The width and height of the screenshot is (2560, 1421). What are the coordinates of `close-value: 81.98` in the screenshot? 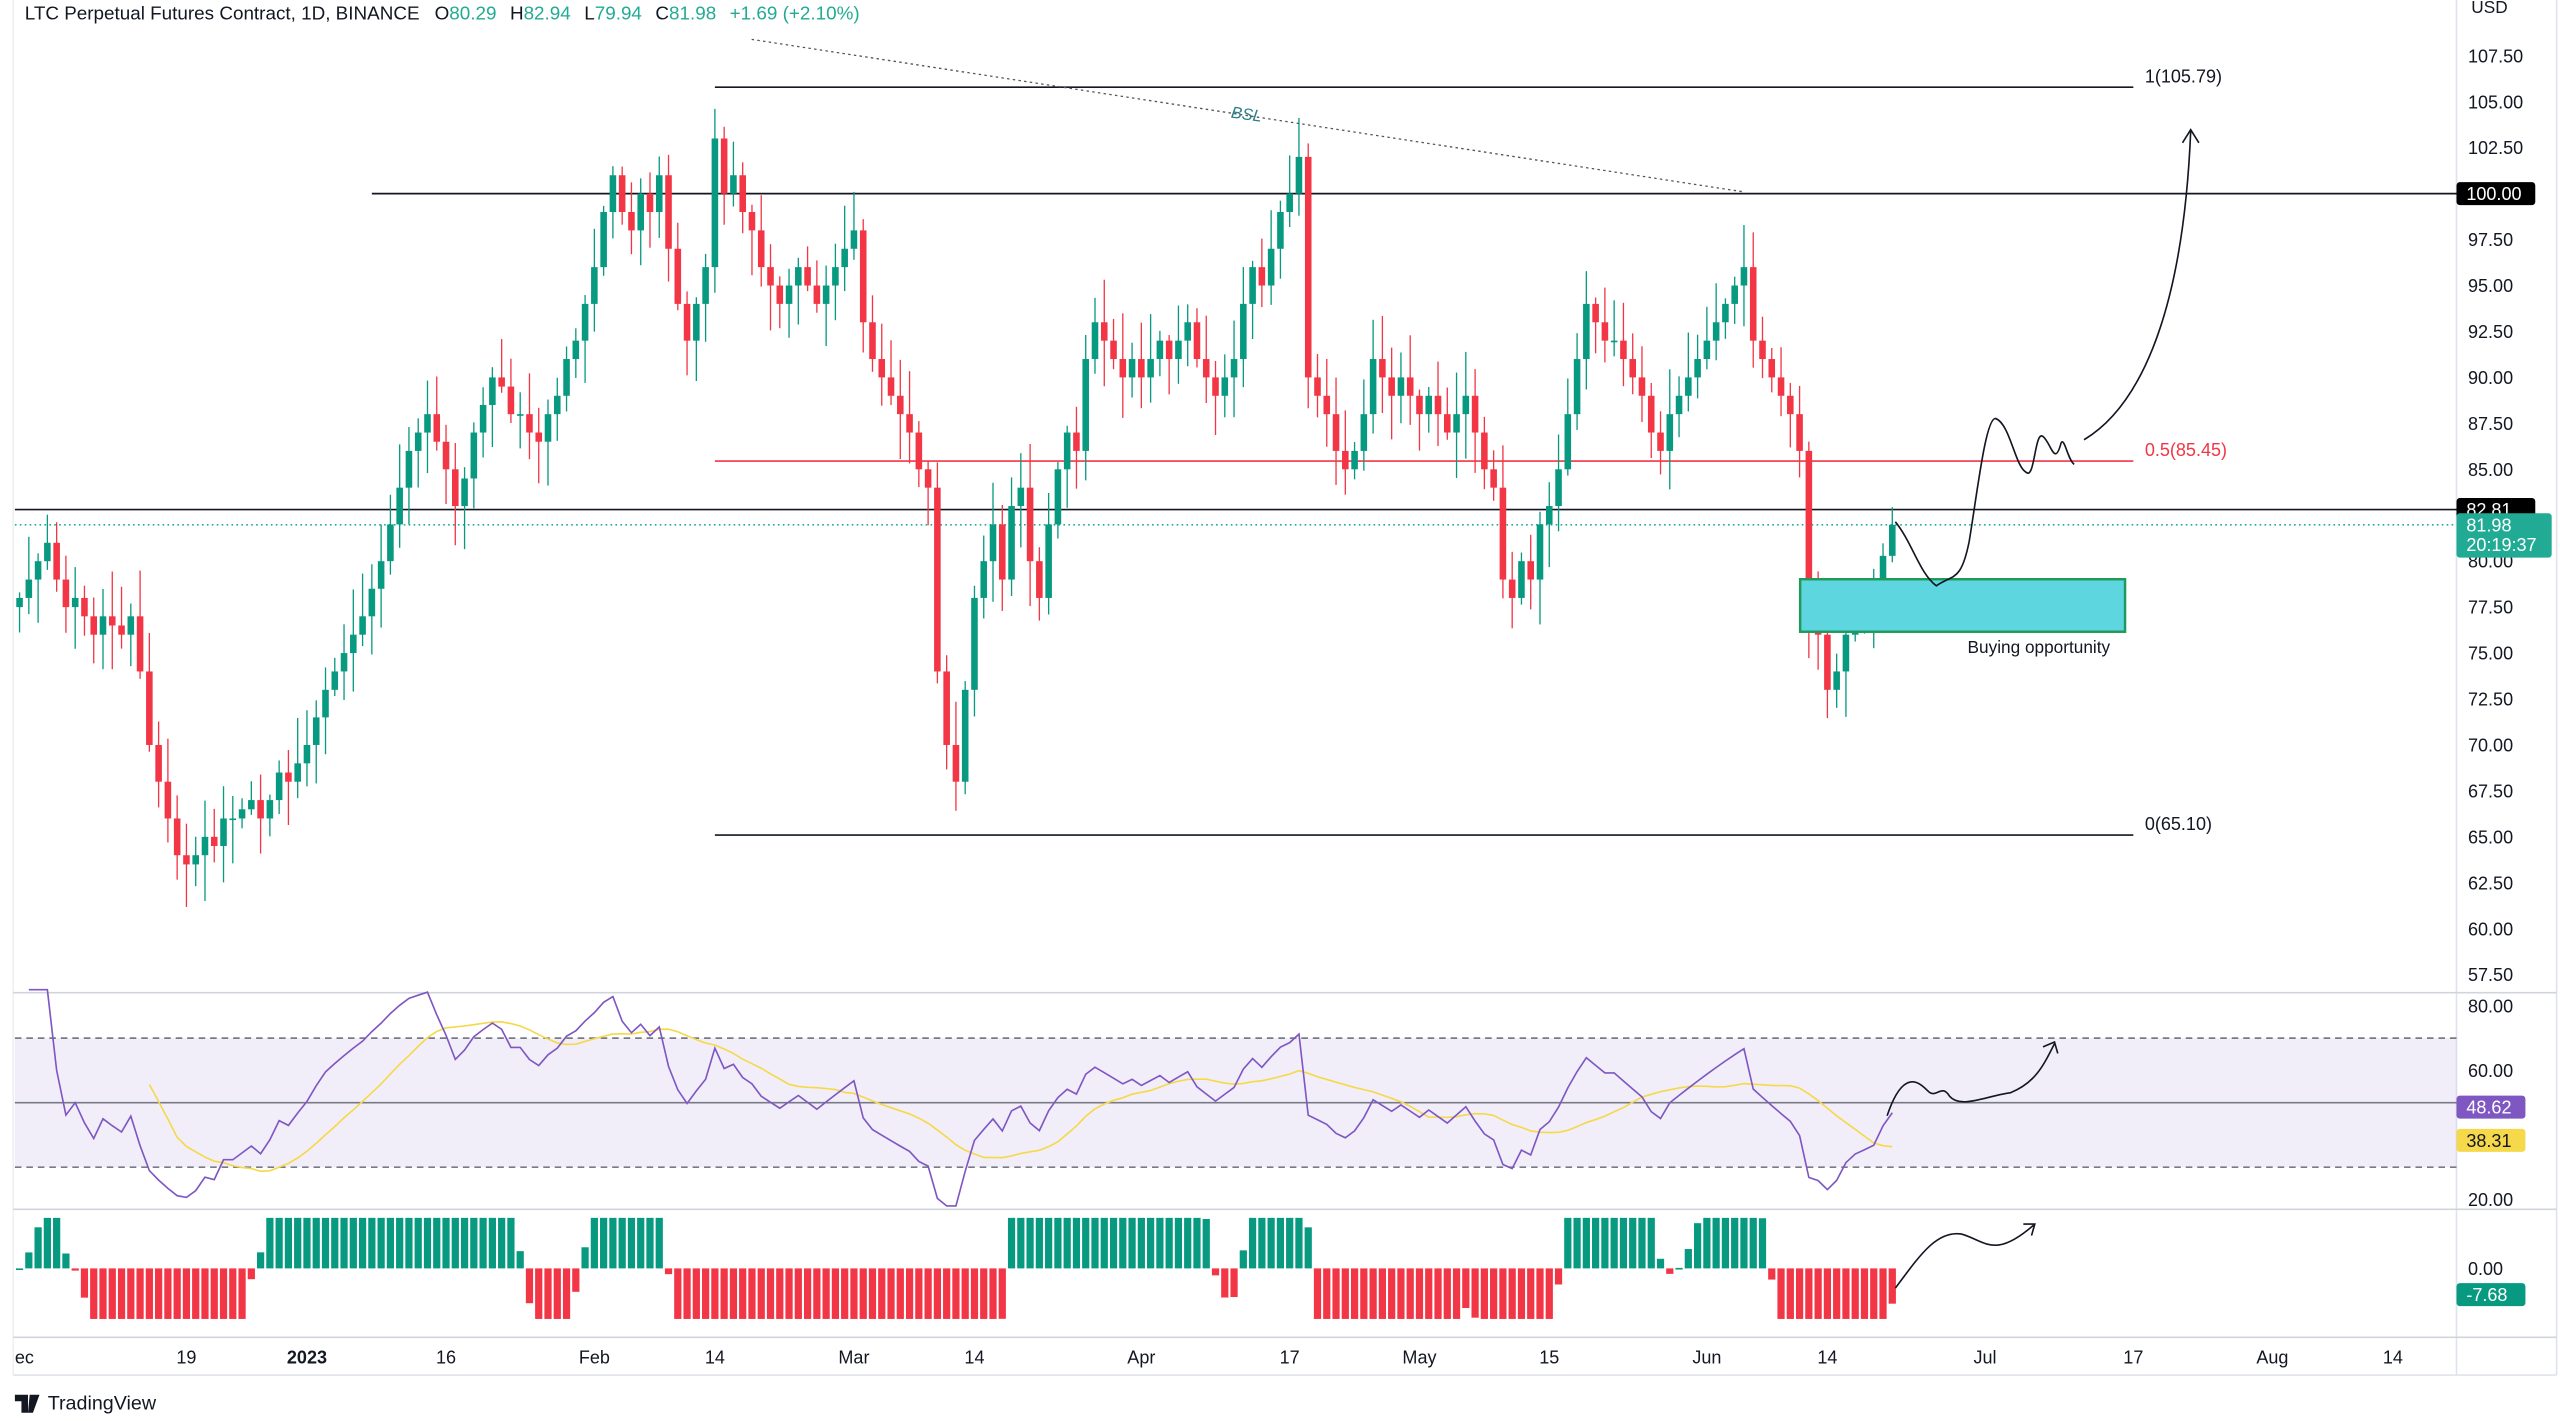 It's located at (692, 13).